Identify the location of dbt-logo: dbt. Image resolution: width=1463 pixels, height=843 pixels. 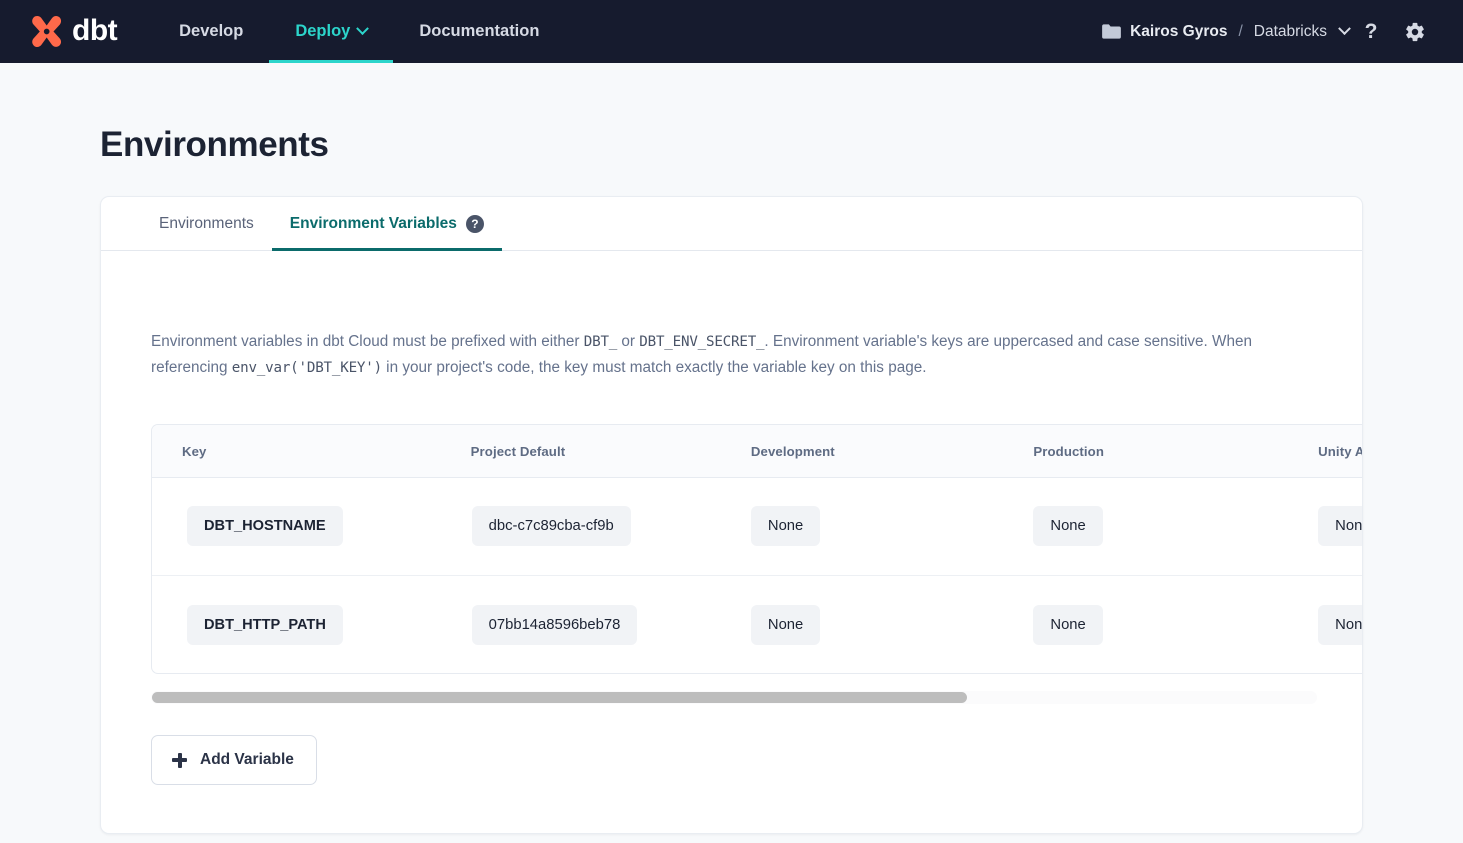
(59, 31).